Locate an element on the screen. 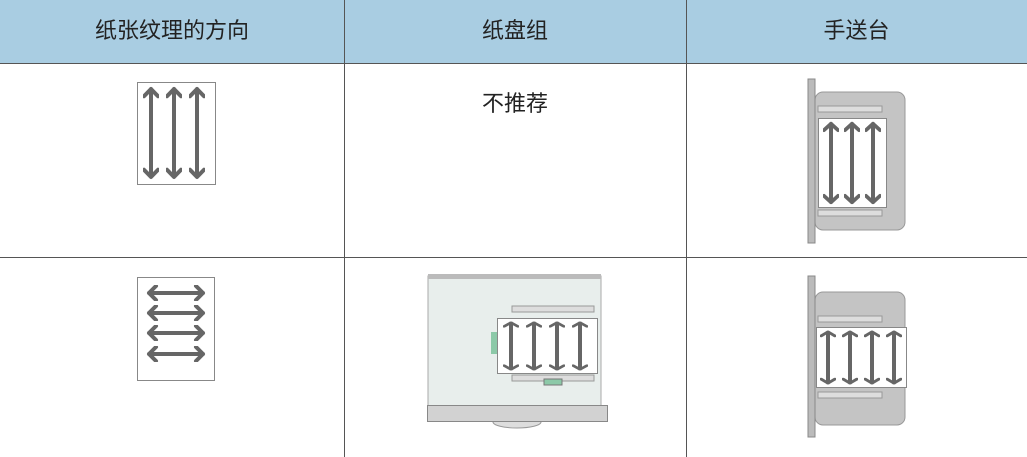 This screenshot has width=1027, height=457. bypass-tray-vertical is located at coordinates (856, 161).